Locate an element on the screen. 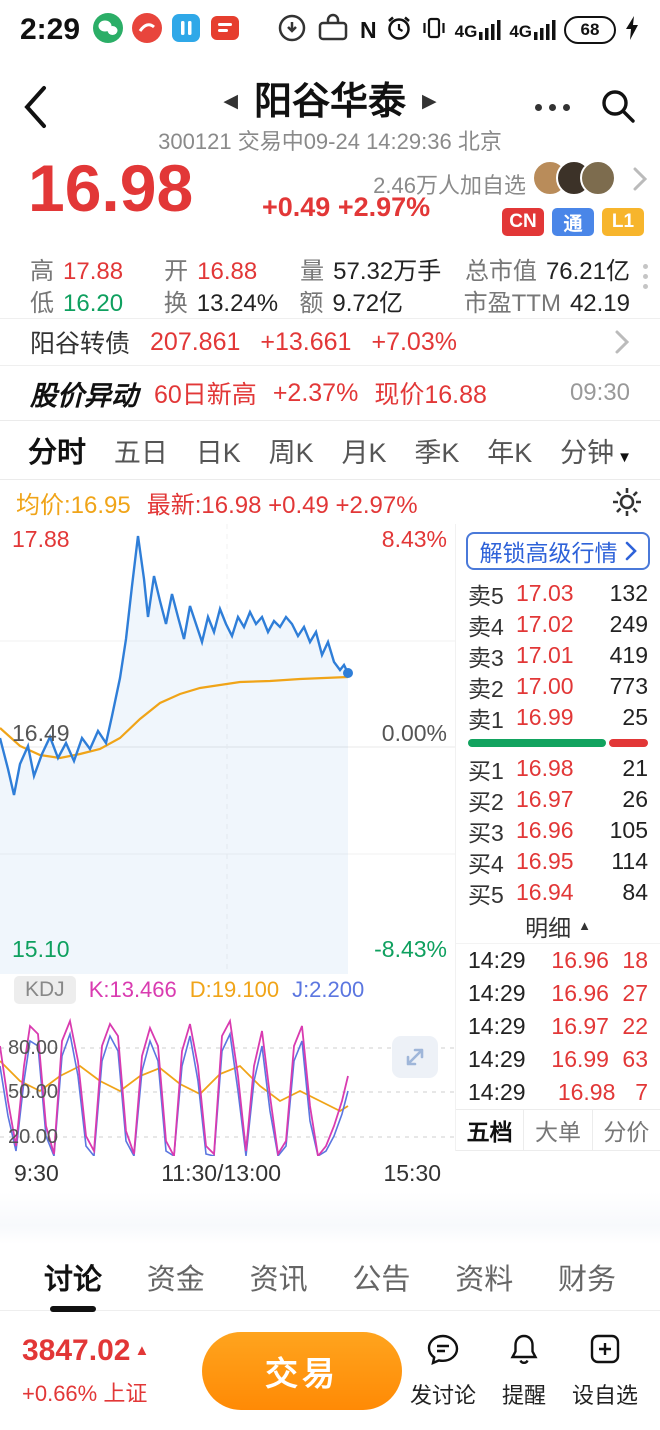 The height and width of the screenshot is (1430, 660). trade-row: 14:29 16.98 7 is located at coordinates (558, 1092).